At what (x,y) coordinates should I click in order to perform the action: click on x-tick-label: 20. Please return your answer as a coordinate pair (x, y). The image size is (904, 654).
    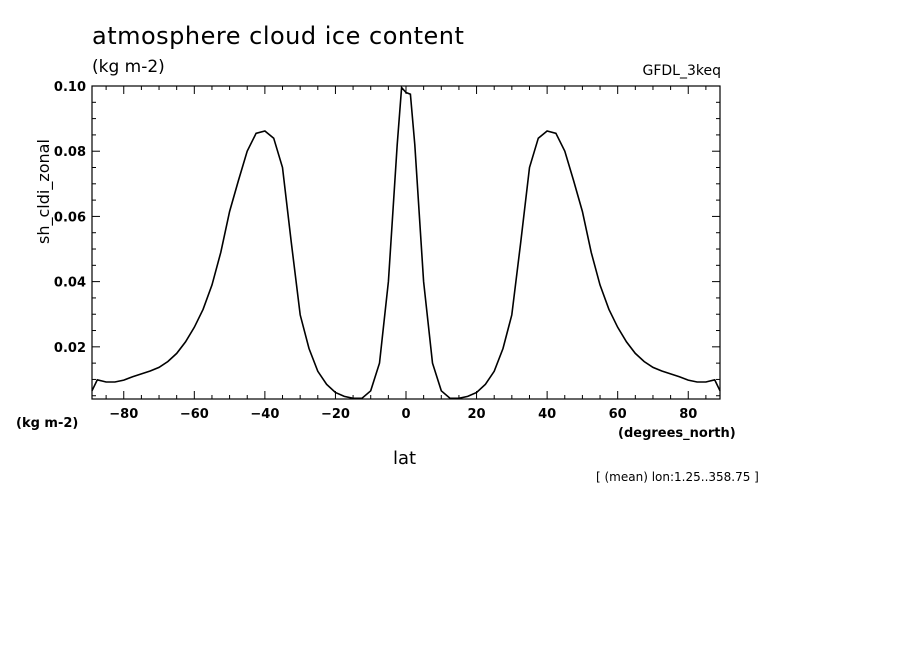
    Looking at the image, I should click on (477, 414).